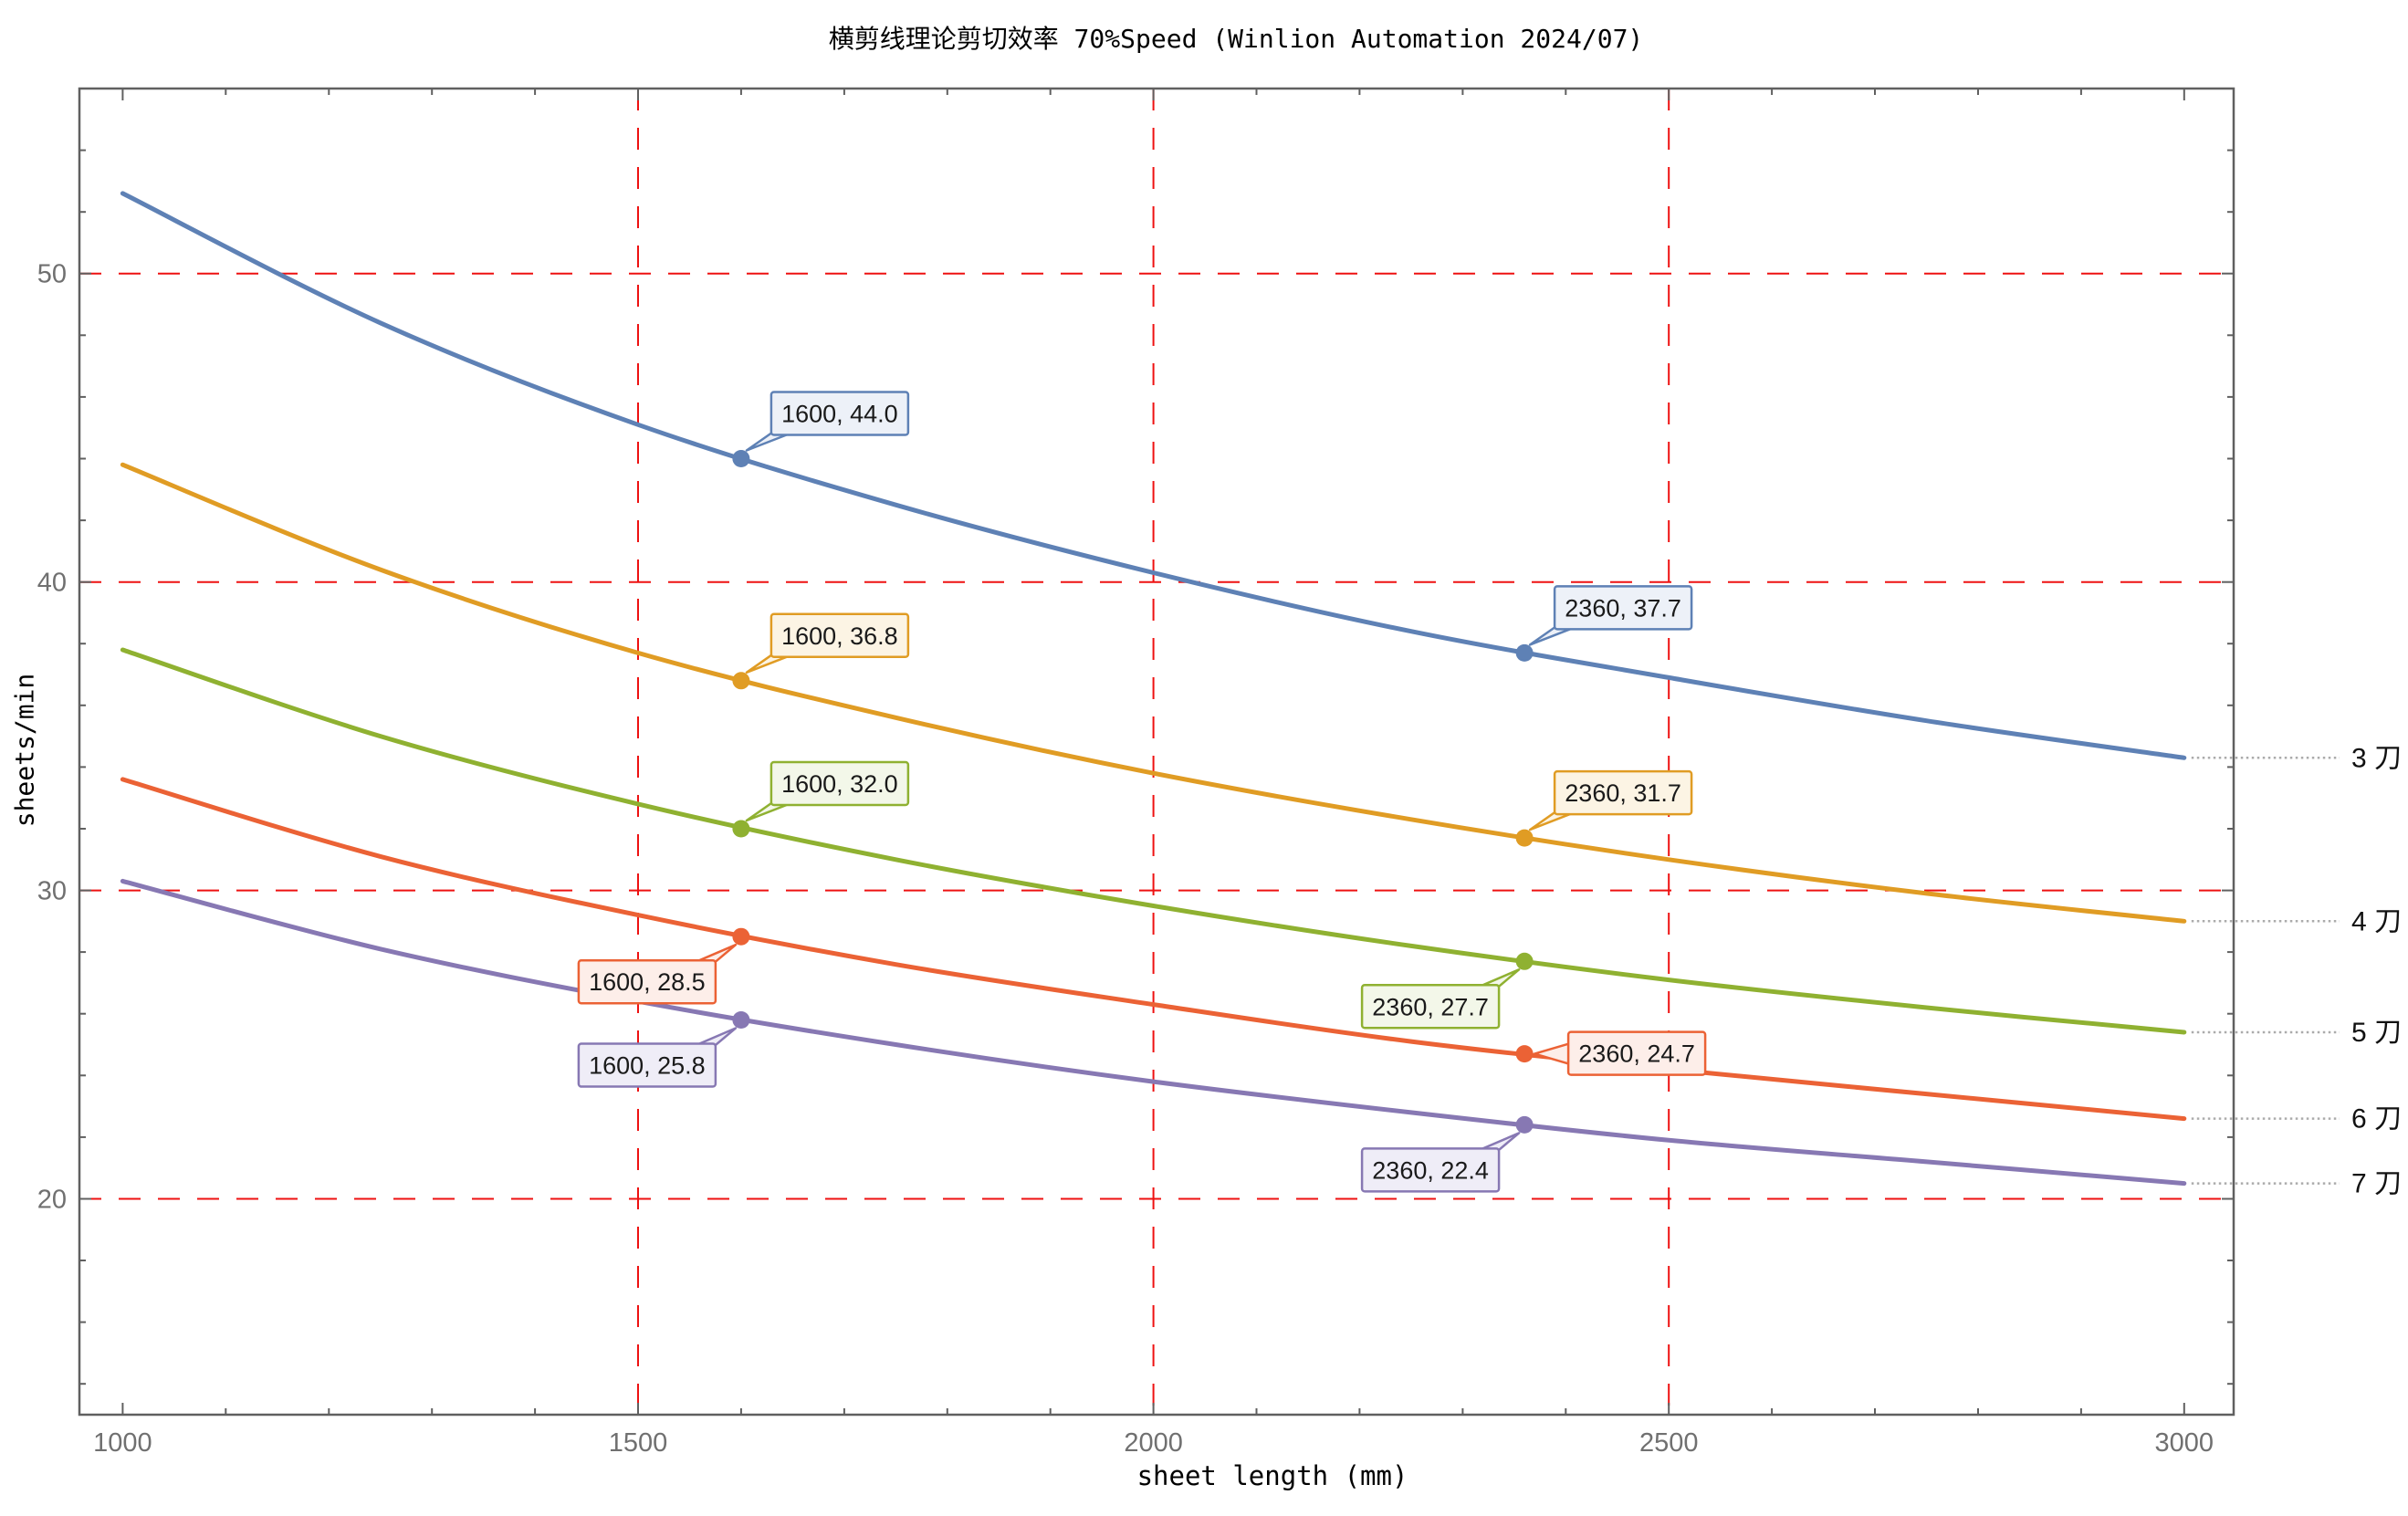 The width and height of the screenshot is (2408, 1516). I want to click on y-tick-label-20: 20, so click(52, 1200).